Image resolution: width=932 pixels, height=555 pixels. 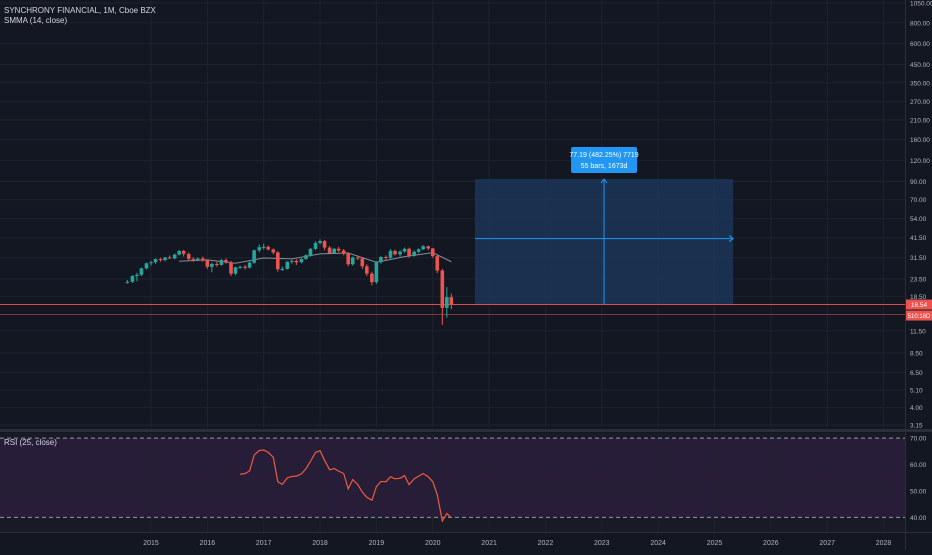 I want to click on x-tick-label: 2027, so click(x=827, y=543).